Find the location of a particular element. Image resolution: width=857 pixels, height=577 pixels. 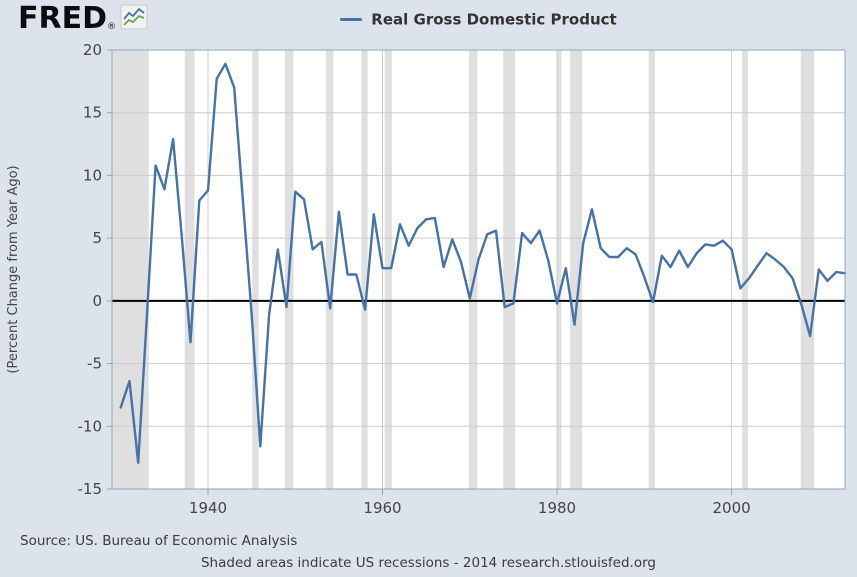

registered-mark-icon: ® is located at coordinates (111, 27).